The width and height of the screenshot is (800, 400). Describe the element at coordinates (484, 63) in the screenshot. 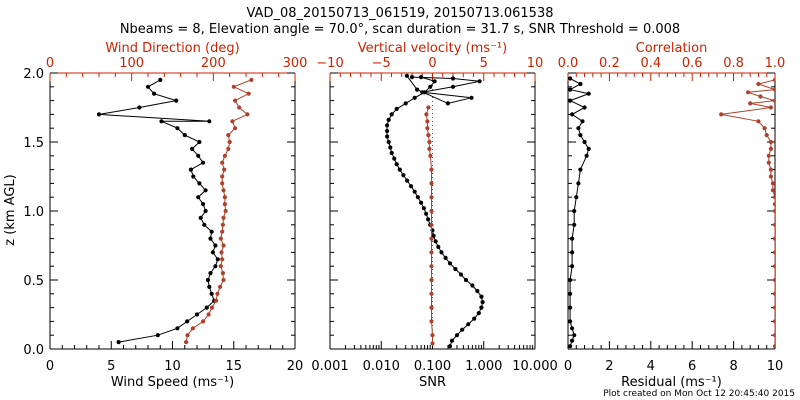

I see `top-tick-label: 5` at that location.